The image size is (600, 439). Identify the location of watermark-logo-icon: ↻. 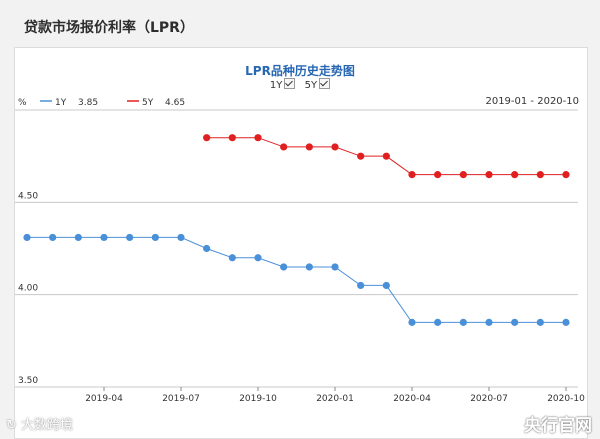
(11, 425).